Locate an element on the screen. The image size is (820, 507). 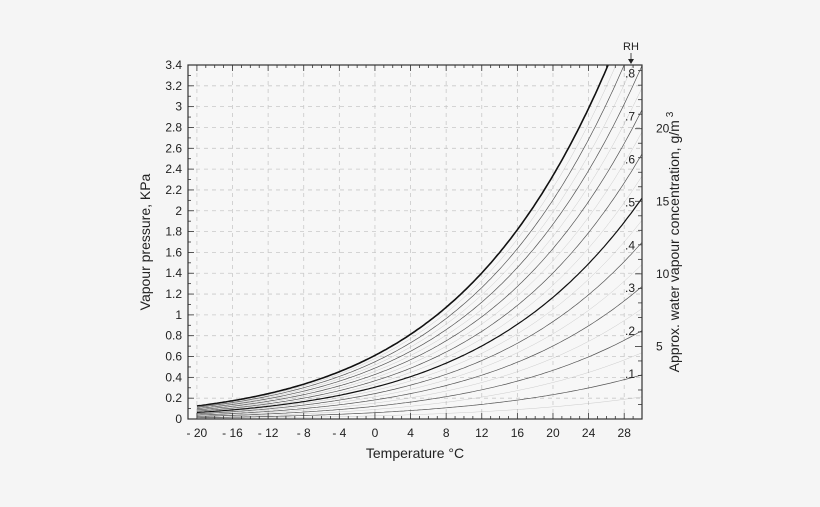
y-tick-label: 0.6 is located at coordinates (173, 357).